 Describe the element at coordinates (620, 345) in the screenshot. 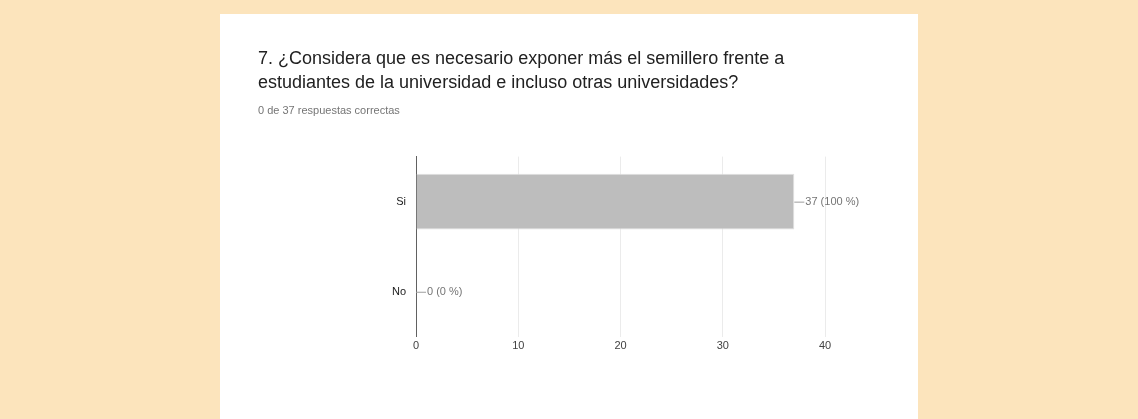

I see `x-tick-label: 20` at that location.